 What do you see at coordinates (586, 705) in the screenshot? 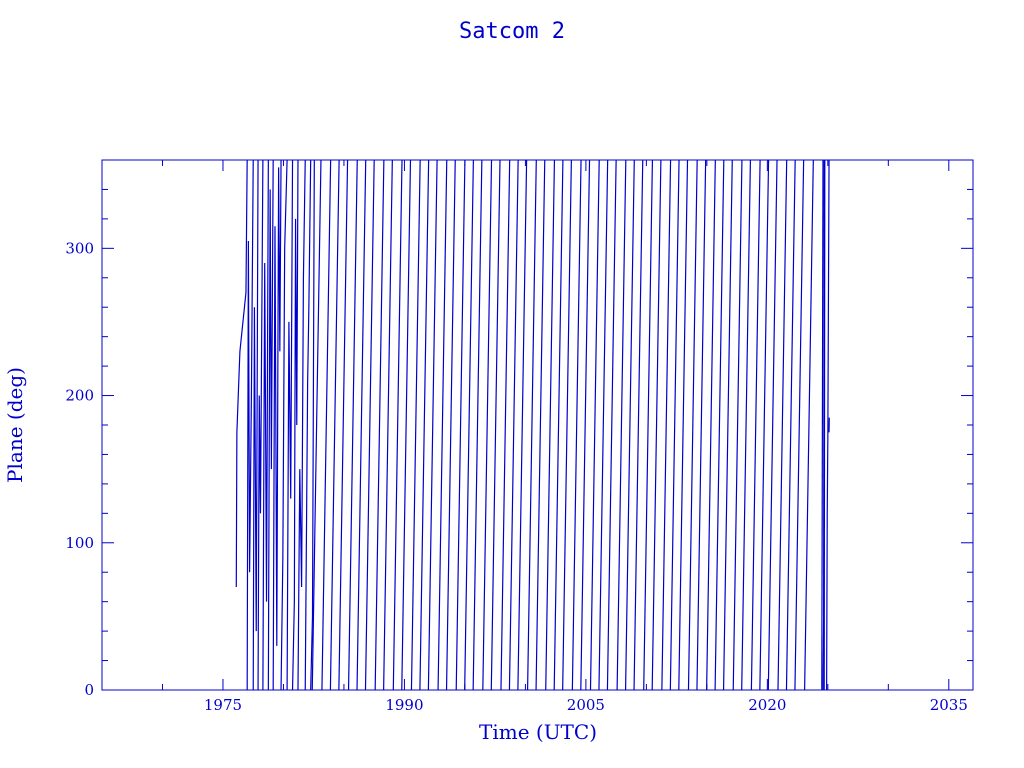
I see `x-tick-label: 2005` at bounding box center [586, 705].